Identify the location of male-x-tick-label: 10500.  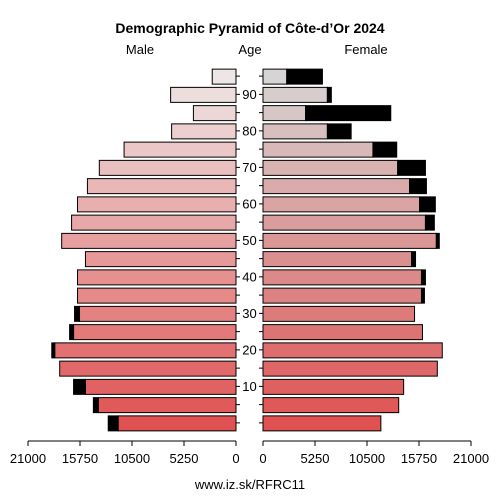
(132, 458).